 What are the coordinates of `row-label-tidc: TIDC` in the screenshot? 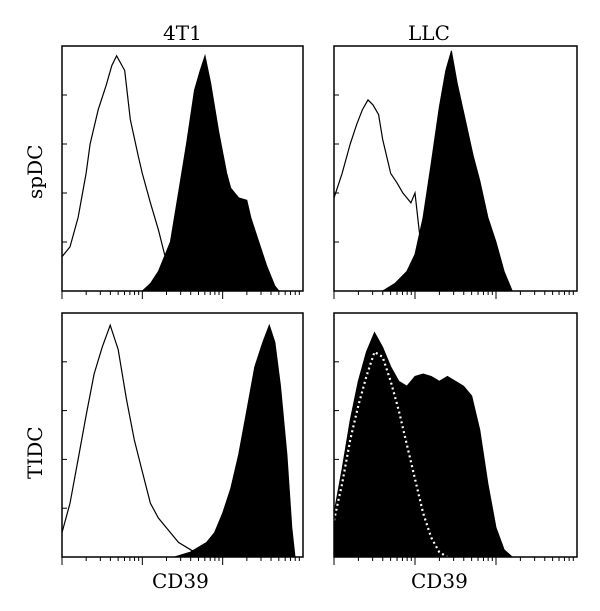 It's located at (35, 452).